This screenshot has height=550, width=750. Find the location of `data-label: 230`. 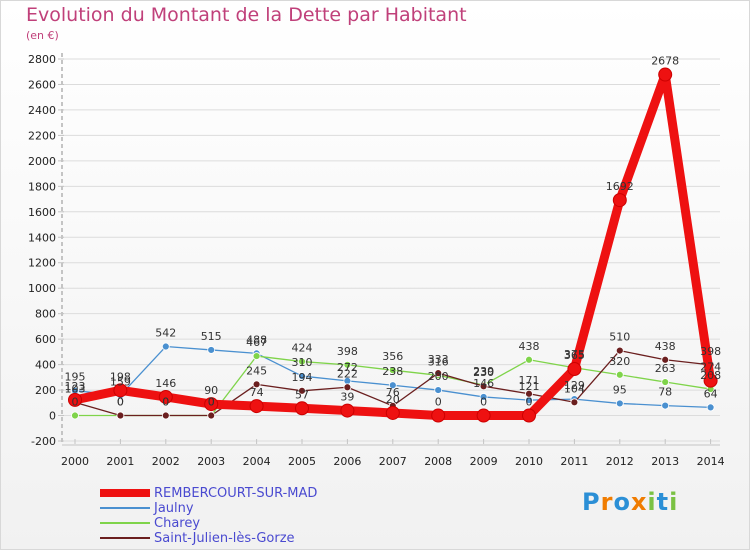

data-label: 230 is located at coordinates (483, 372).